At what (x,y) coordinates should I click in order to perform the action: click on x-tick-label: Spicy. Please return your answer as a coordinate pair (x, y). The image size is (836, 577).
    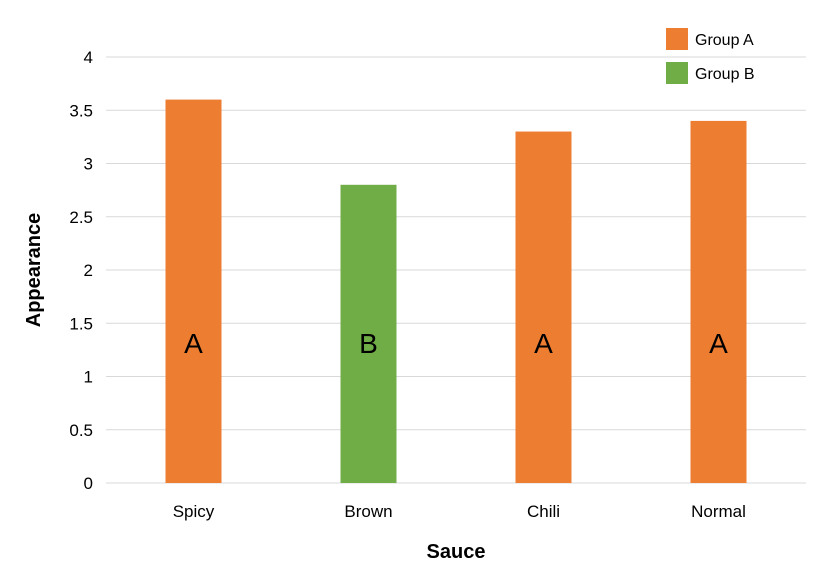
    Looking at the image, I should click on (194, 511).